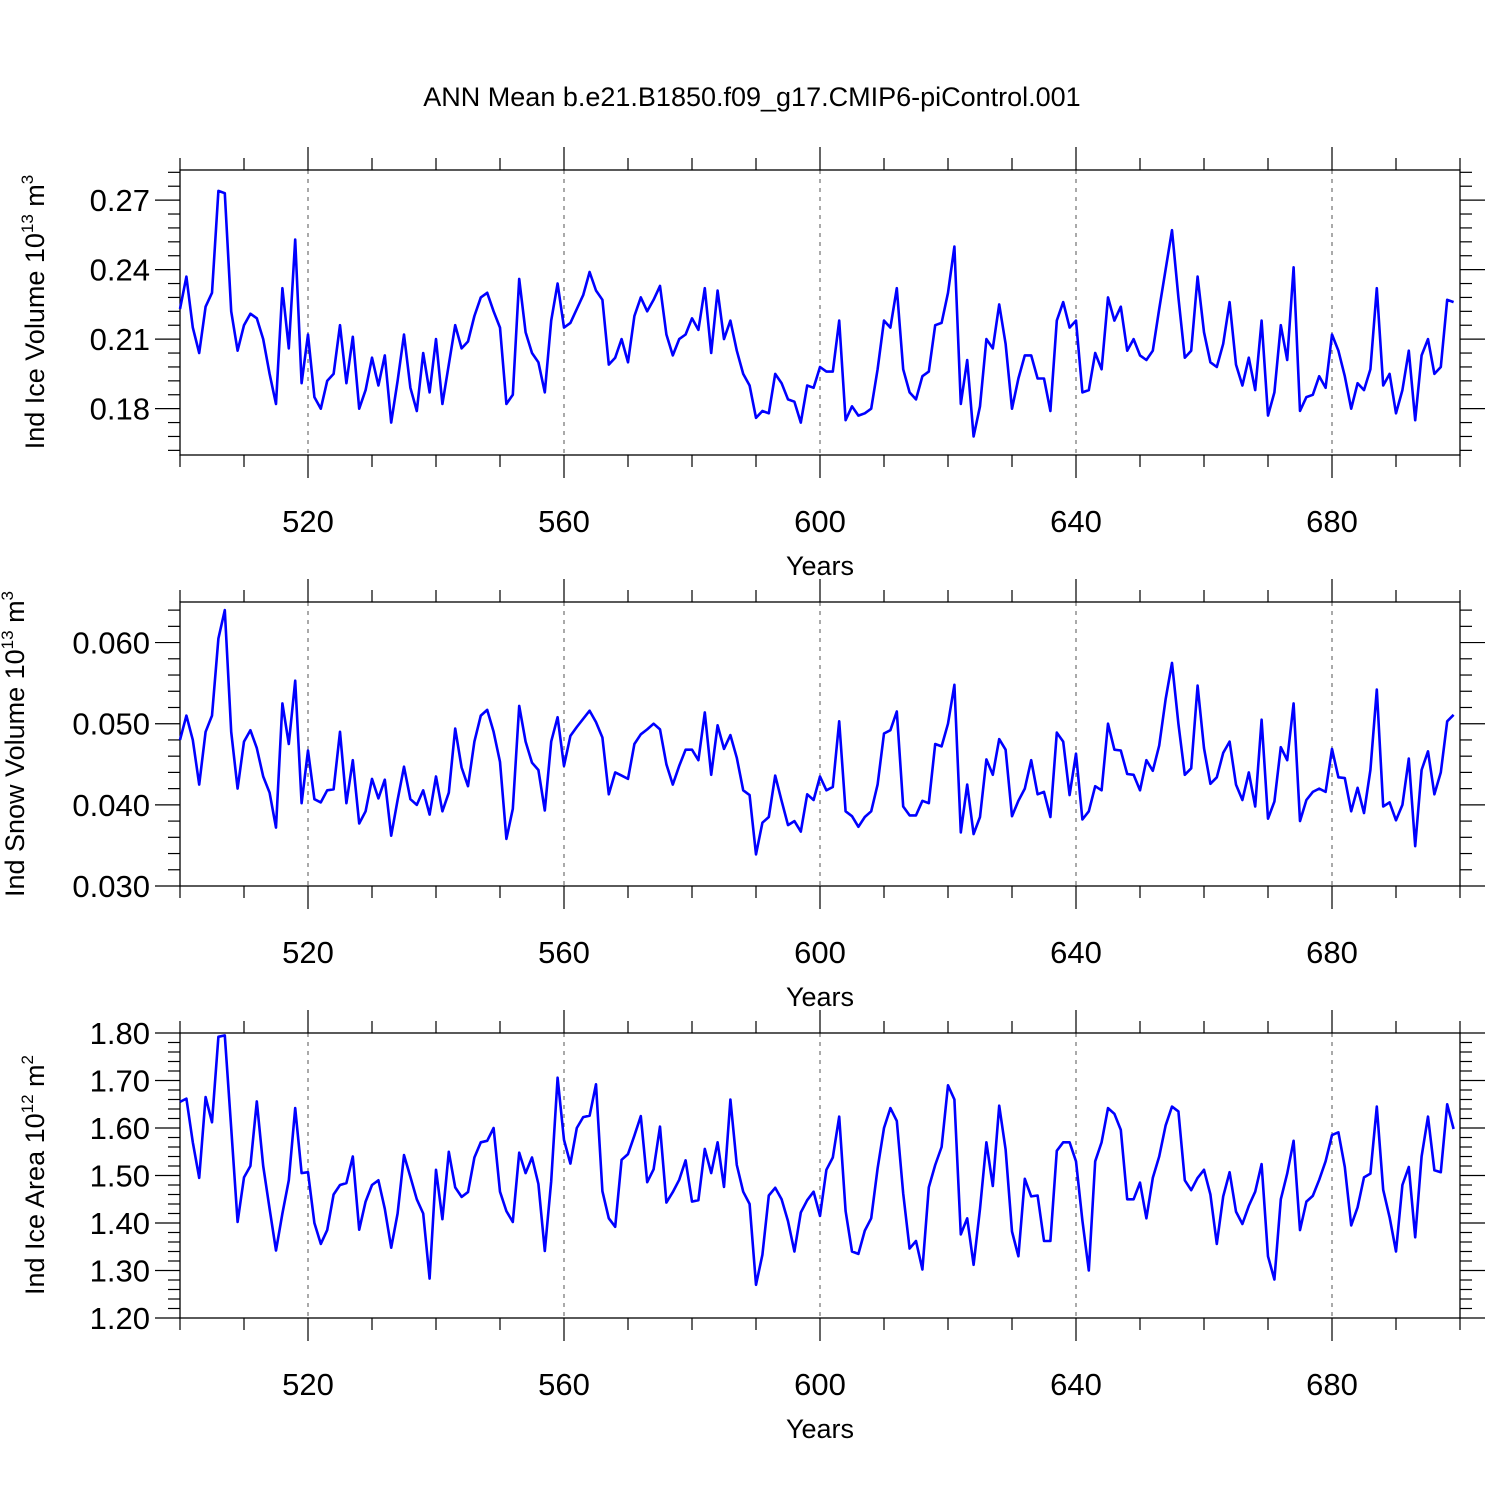 Image resolution: width=1500 pixels, height=1500 pixels. Describe the element at coordinates (120, 1271) in the screenshot. I see `y-tick-label: 1.30` at that location.